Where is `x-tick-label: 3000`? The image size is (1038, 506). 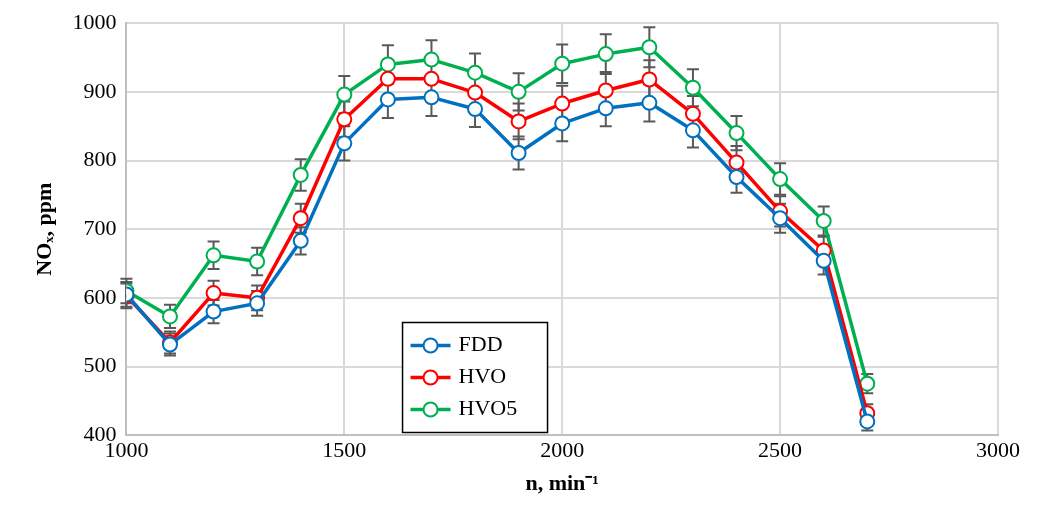 x-tick-label: 3000 is located at coordinates (998, 450).